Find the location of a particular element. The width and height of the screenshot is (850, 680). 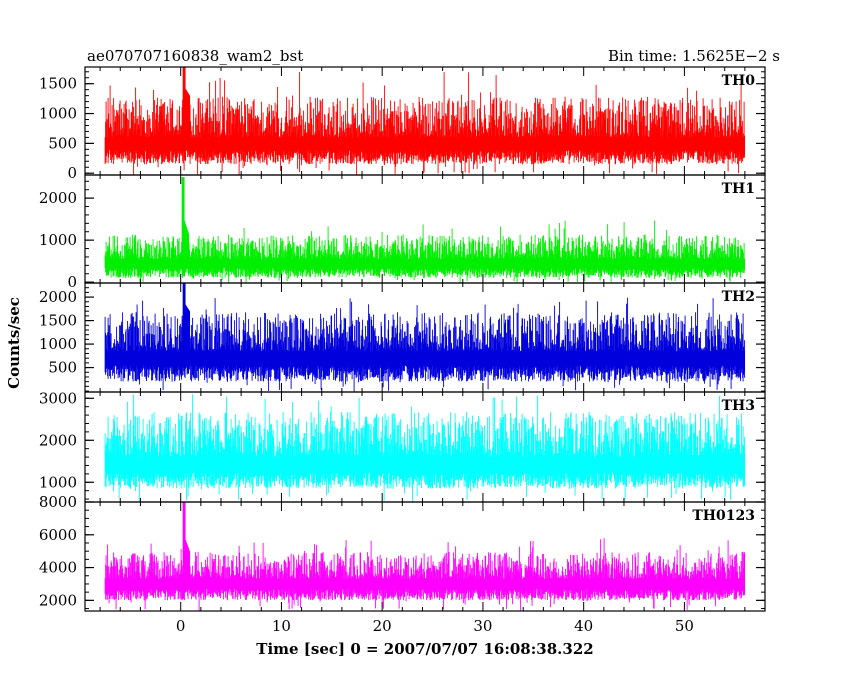

panel-frame-th0123 is located at coordinates (425, 556).